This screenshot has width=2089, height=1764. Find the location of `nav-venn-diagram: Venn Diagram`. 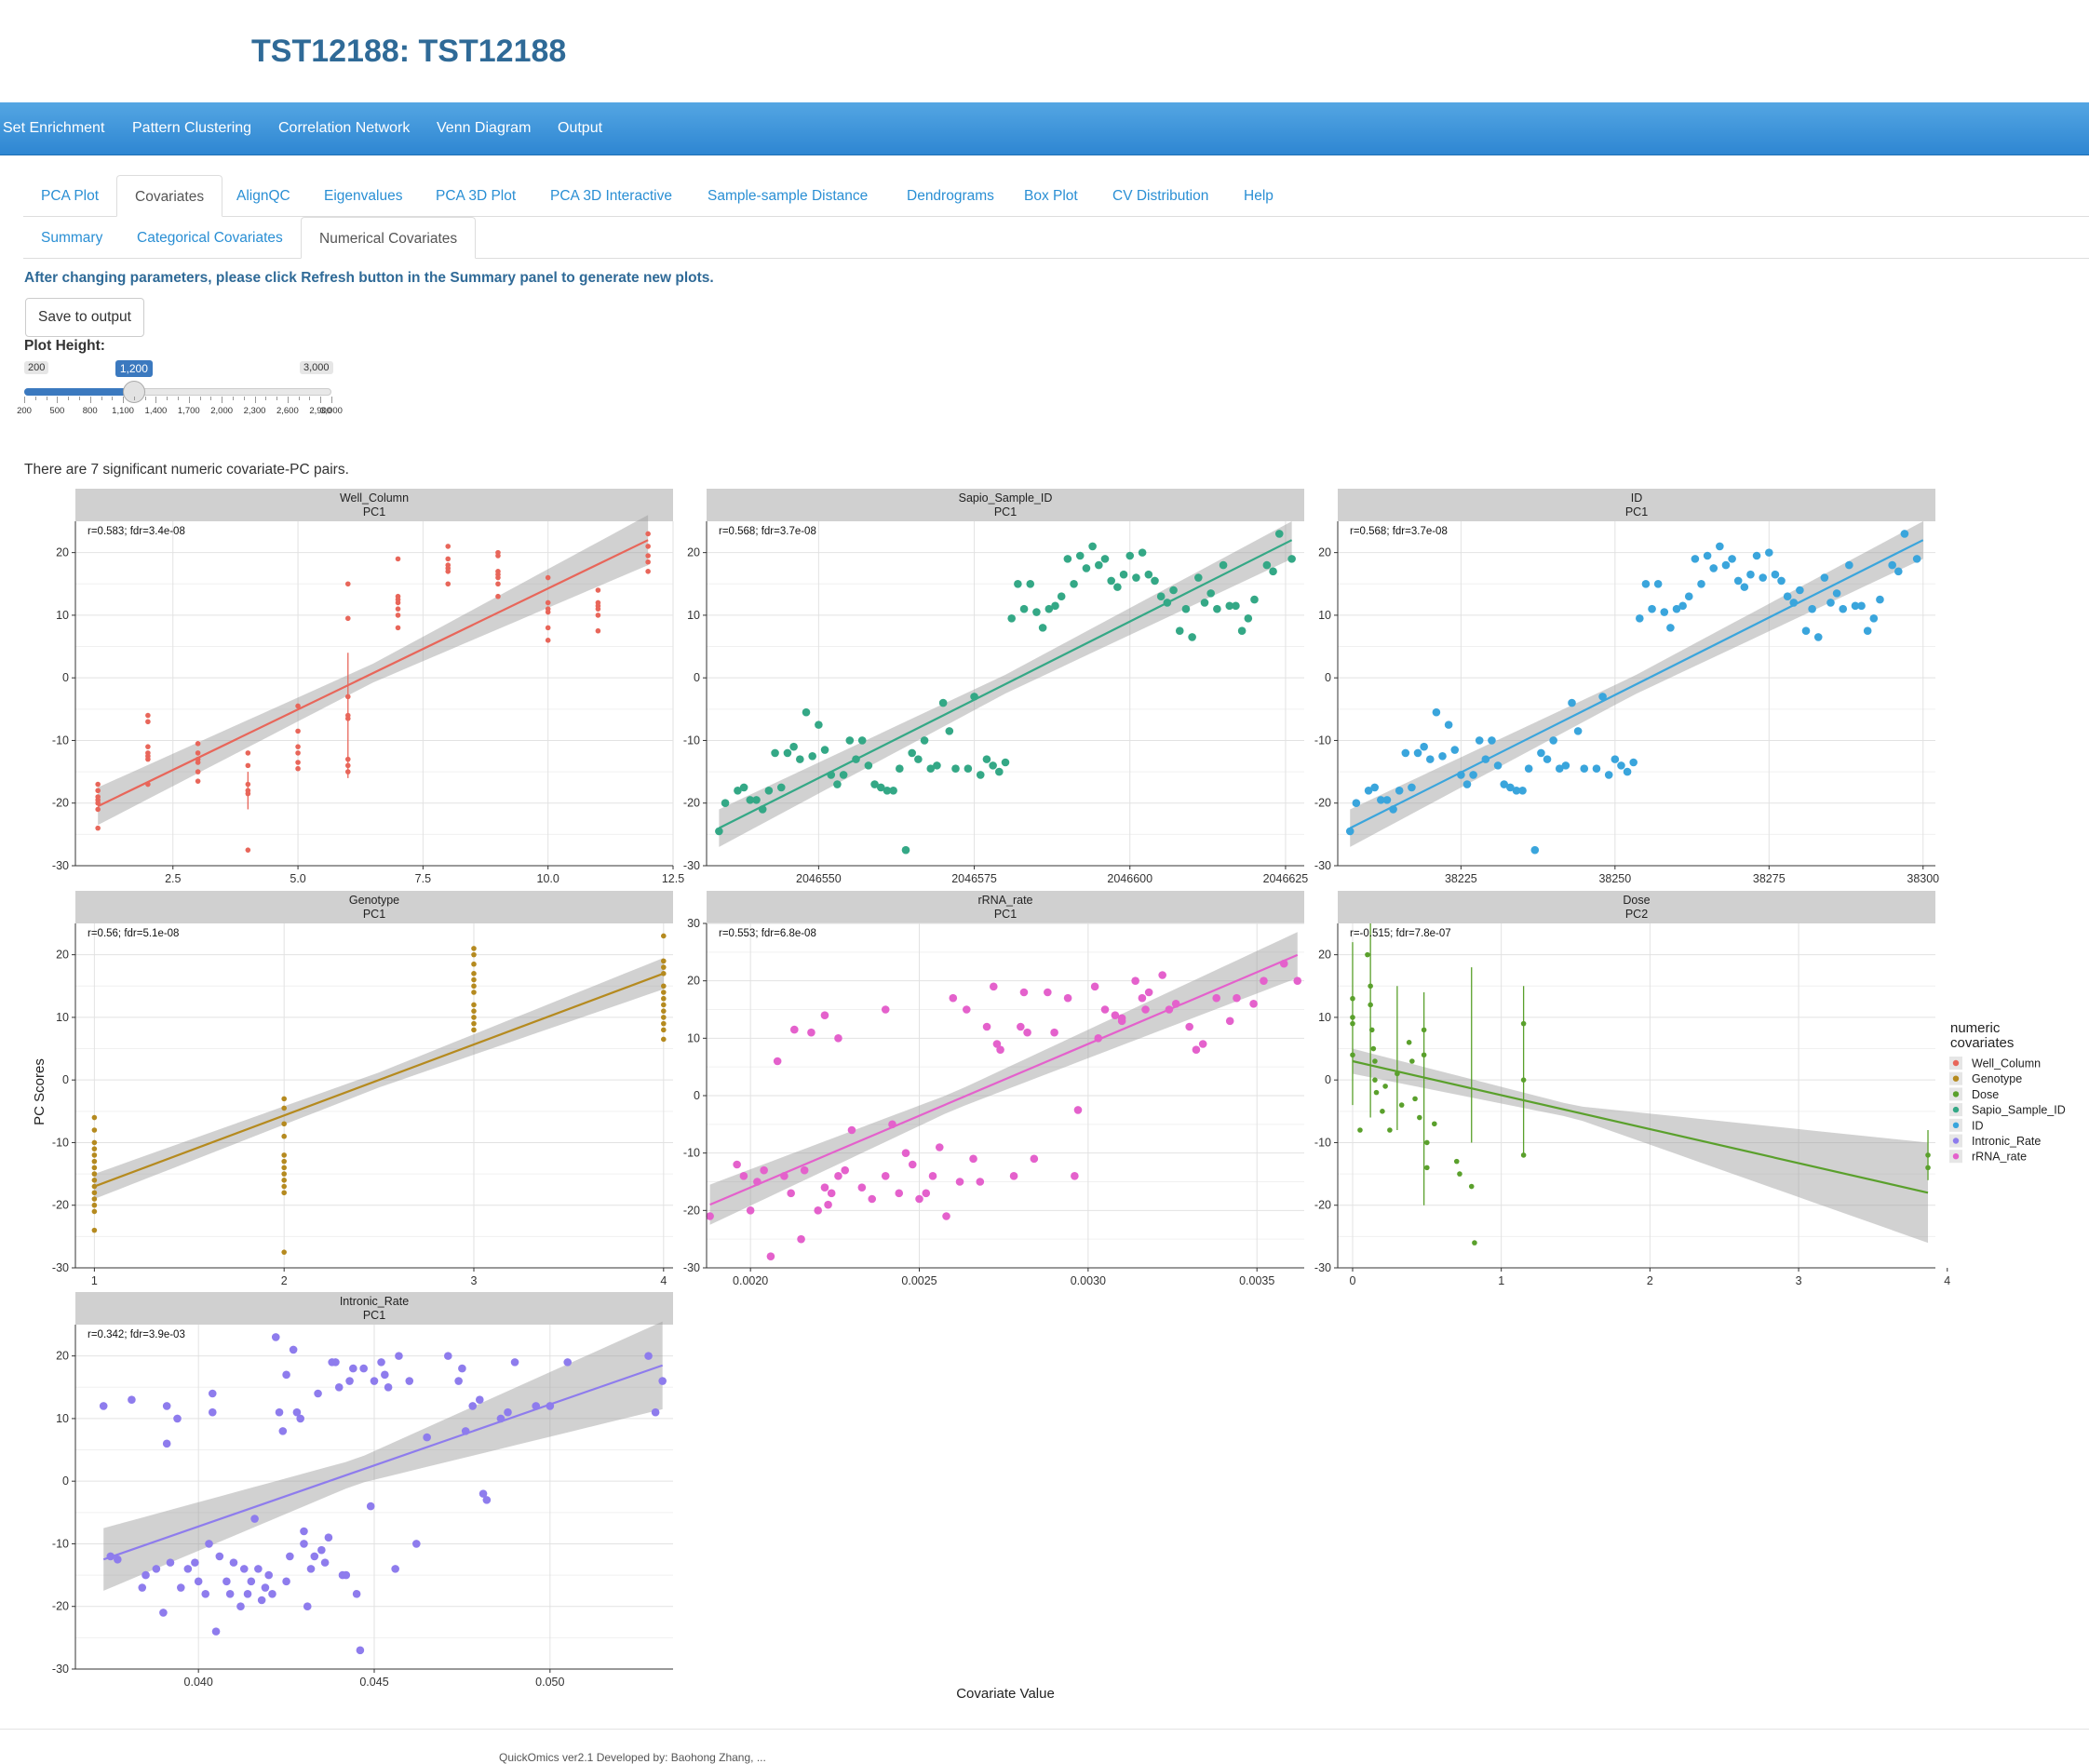

nav-venn-diagram: Venn Diagram is located at coordinates (484, 128).